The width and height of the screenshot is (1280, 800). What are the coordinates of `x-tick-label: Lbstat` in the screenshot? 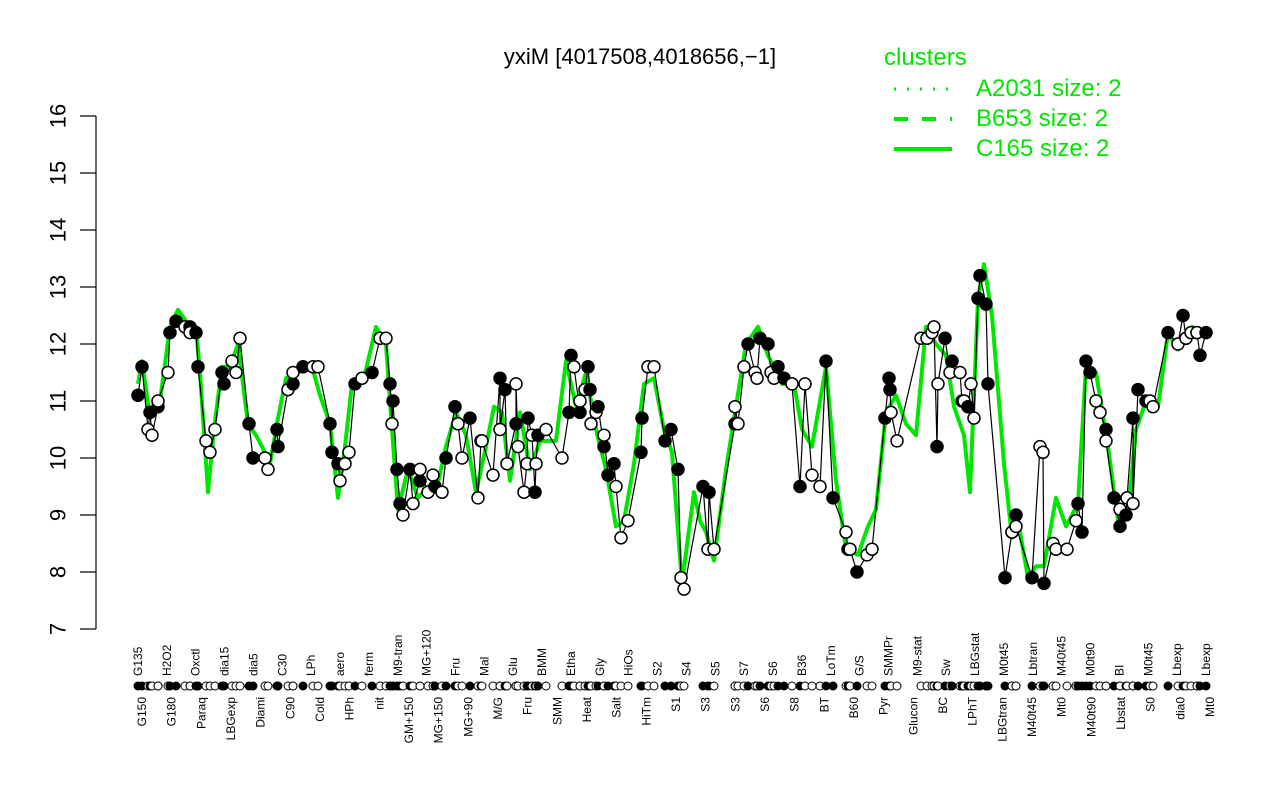 It's located at (1121, 712).